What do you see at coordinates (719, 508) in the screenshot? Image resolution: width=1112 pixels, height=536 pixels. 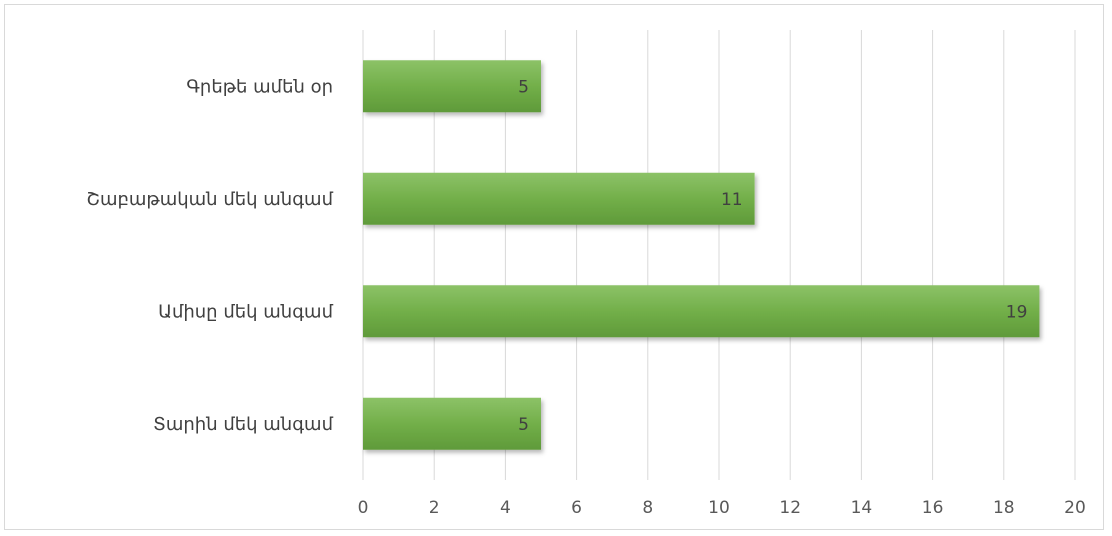 I see `x-tick-label: 10` at bounding box center [719, 508].